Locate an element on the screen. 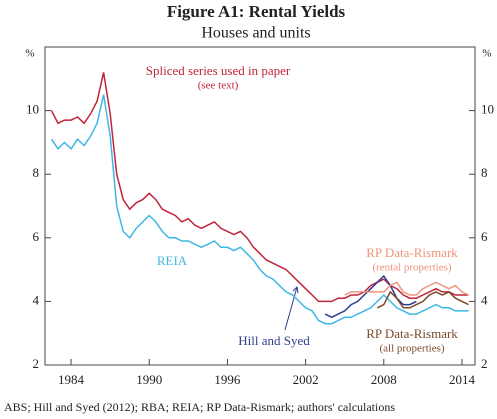  x-tick-label: 2014 is located at coordinates (462, 379).